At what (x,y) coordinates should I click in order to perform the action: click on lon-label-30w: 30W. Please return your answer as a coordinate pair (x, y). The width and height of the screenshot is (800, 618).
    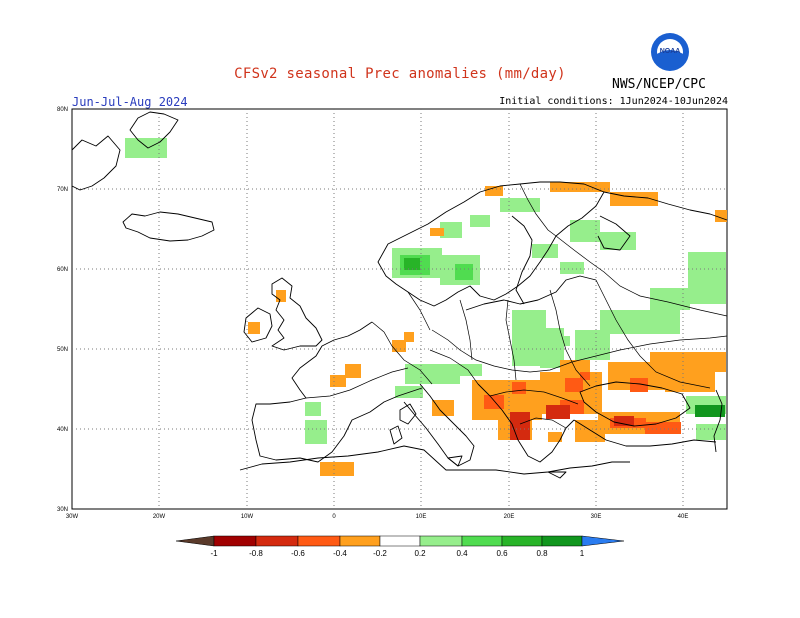
    Looking at the image, I should click on (72, 517).